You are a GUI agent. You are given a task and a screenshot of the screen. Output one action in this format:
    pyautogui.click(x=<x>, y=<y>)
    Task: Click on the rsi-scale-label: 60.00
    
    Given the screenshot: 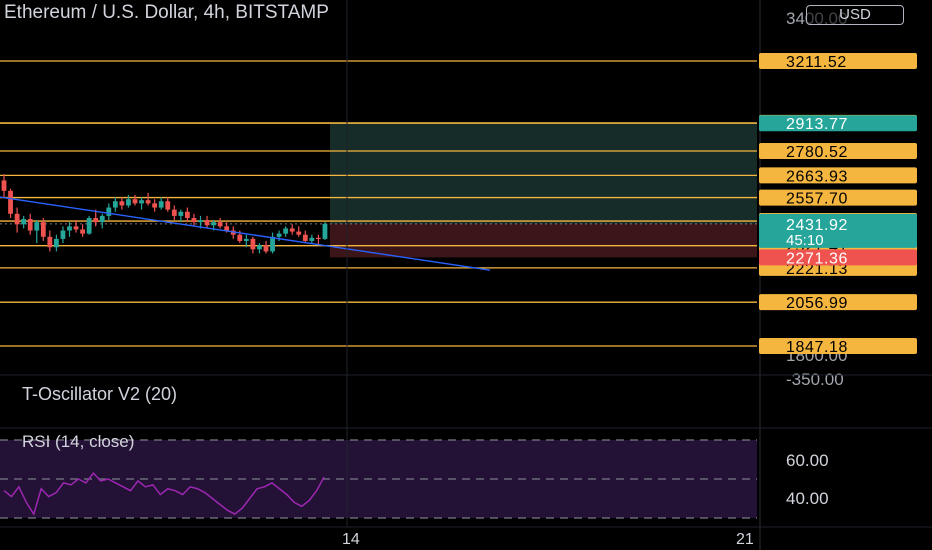 What is the action you would take?
    pyautogui.click(x=807, y=460)
    